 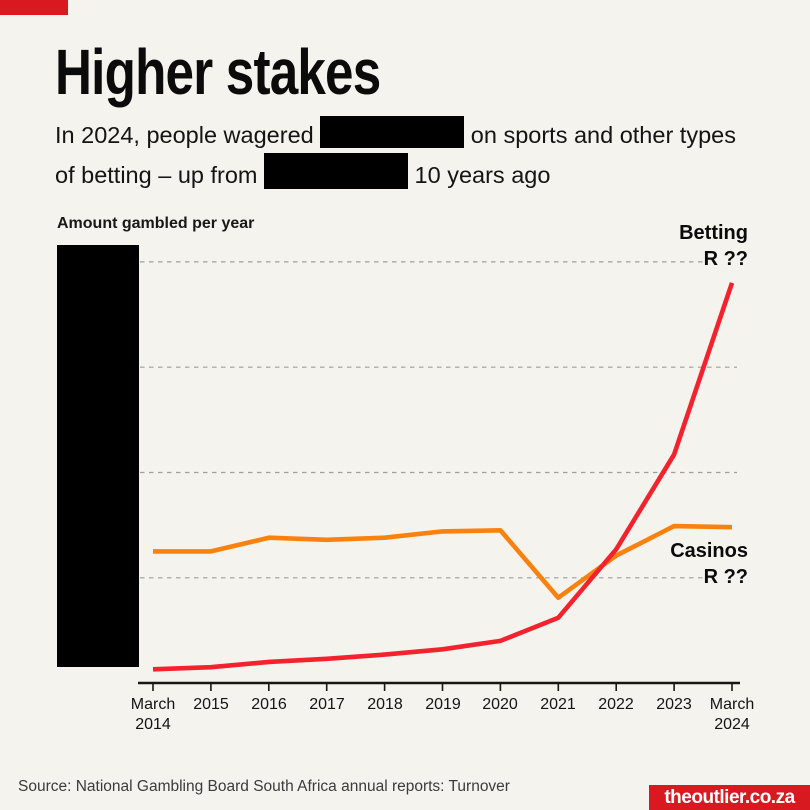 I want to click on subtitle-text: 10 years ago, so click(x=482, y=175).